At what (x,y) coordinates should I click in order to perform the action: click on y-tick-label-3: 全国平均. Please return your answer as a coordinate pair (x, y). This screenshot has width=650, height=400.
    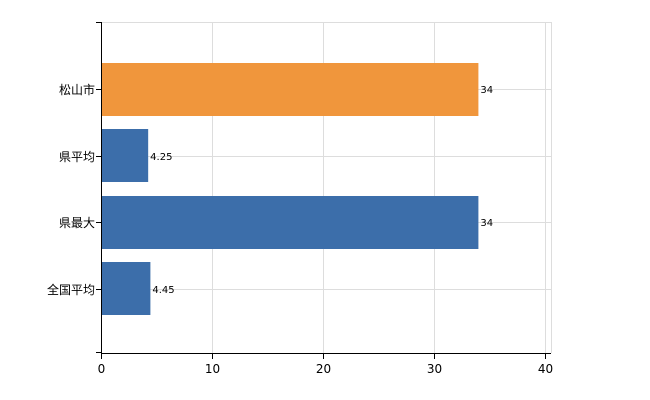
    Looking at the image, I should click on (71, 289).